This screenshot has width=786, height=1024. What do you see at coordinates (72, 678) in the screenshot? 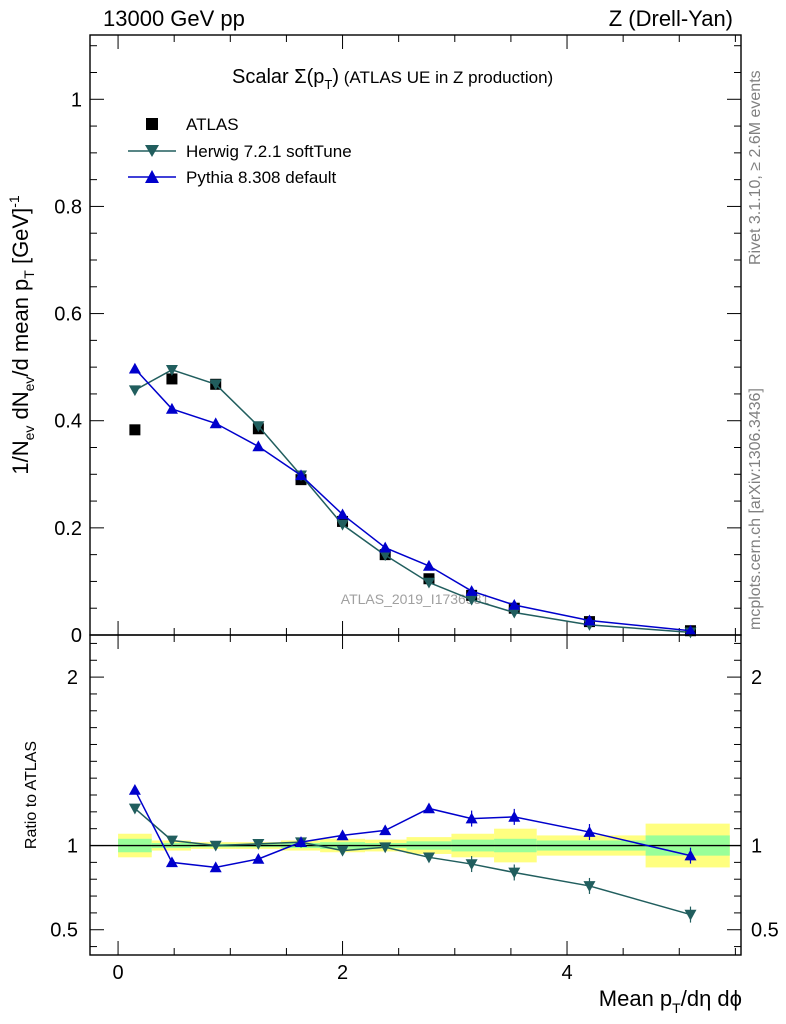
I see `ratio-ytick-label: 2` at bounding box center [72, 678].